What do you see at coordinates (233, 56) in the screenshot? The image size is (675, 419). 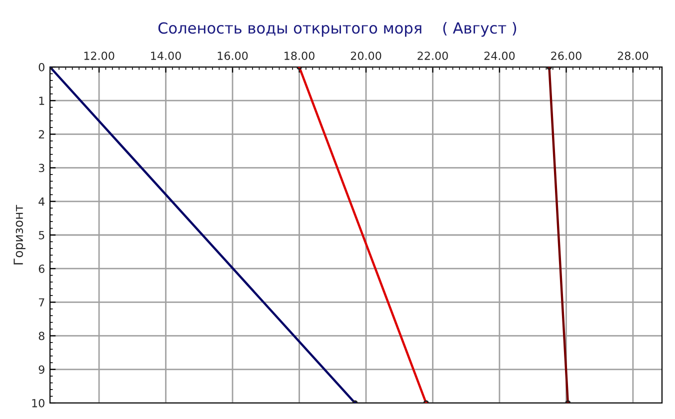 I see `x-tick-label: 16.00` at bounding box center [233, 56].